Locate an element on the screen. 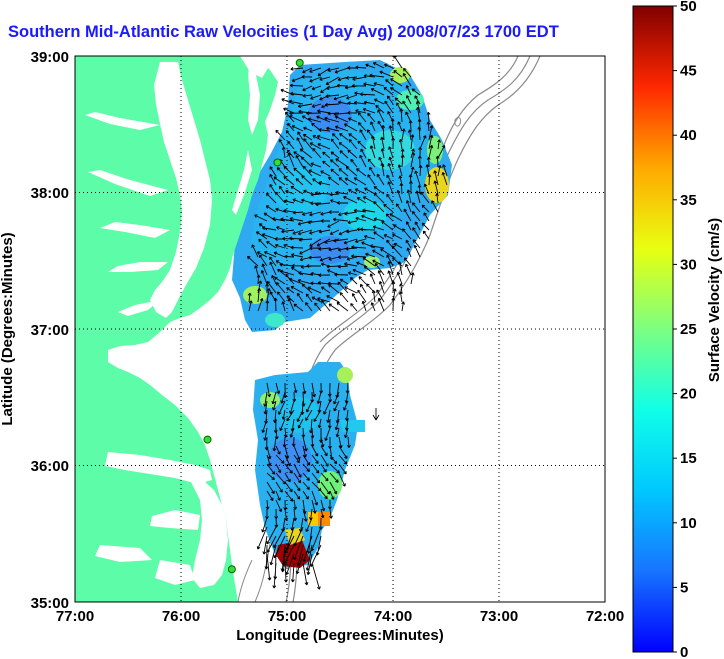 The width and height of the screenshot is (724, 659). colorbar-tick-label: 20 is located at coordinates (688, 394).